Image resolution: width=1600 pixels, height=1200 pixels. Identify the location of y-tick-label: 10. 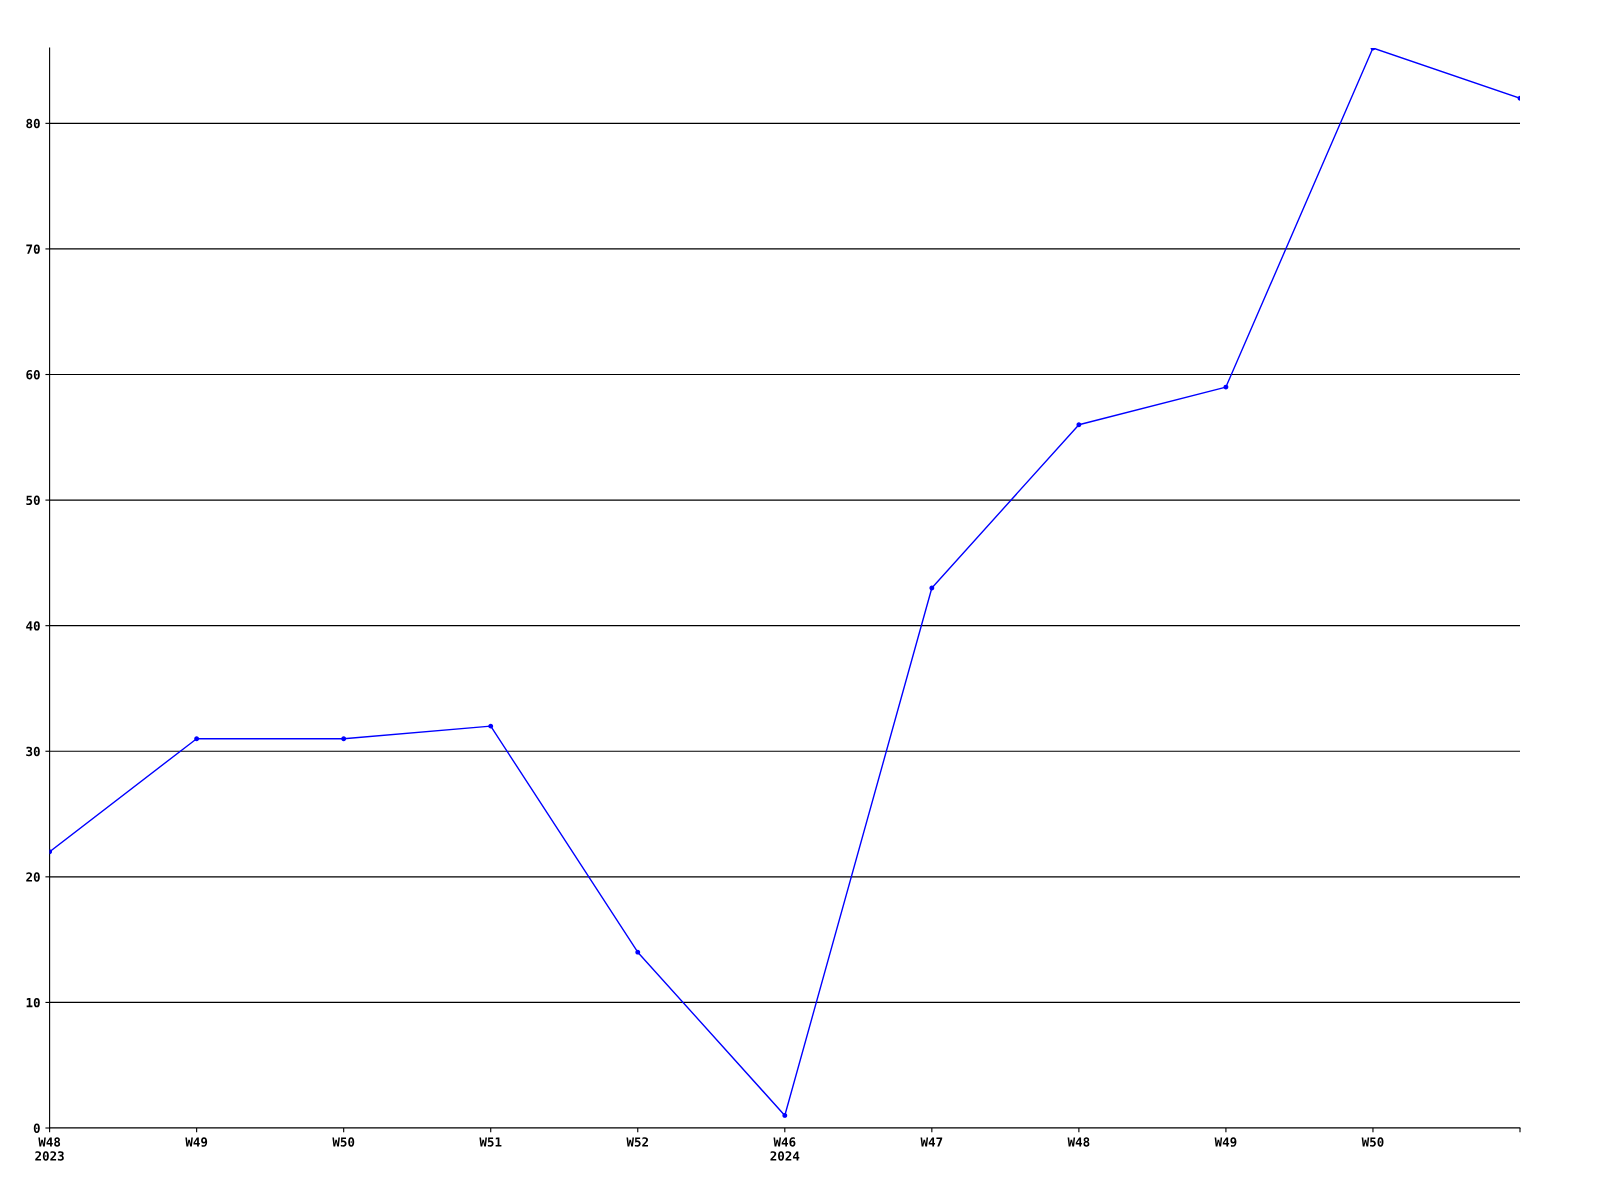
(33, 1002).